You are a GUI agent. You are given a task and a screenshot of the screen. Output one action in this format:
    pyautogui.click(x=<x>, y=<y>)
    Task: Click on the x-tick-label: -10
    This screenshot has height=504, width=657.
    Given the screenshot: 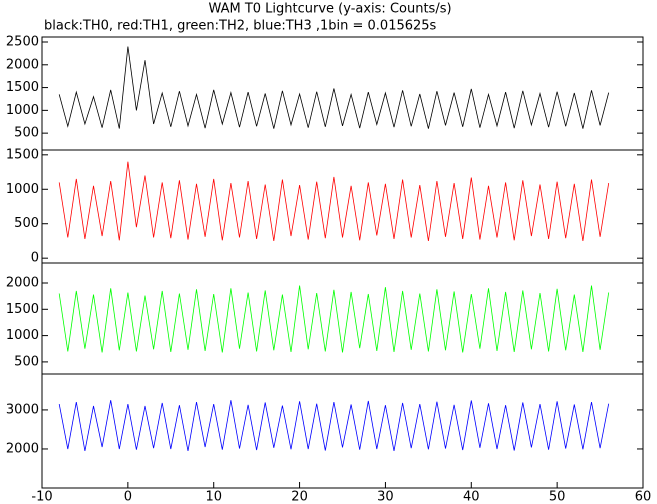 What is the action you would take?
    pyautogui.click(x=41, y=497)
    